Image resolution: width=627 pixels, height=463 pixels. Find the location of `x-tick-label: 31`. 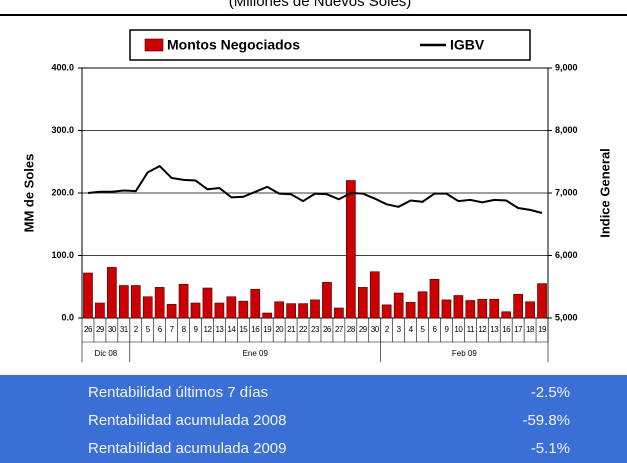

x-tick-label: 31 is located at coordinates (124, 329).